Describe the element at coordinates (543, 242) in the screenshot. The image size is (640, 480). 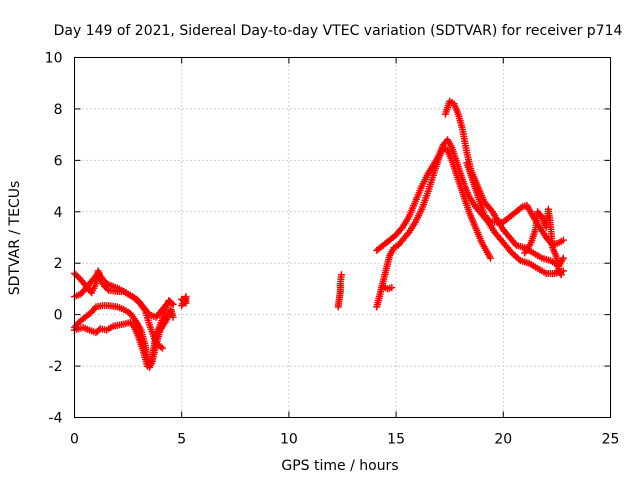
I see `series-l` at that location.